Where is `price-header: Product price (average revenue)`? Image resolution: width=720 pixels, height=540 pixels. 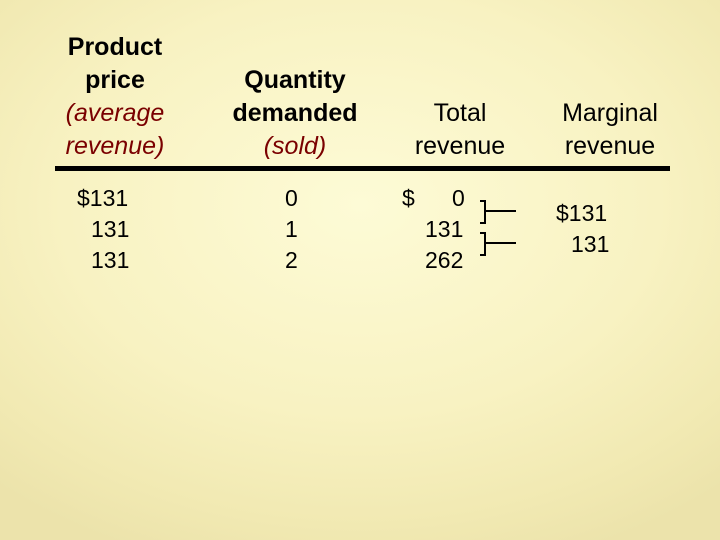
price-header: Product price (average revenue) is located at coordinates (115, 97).